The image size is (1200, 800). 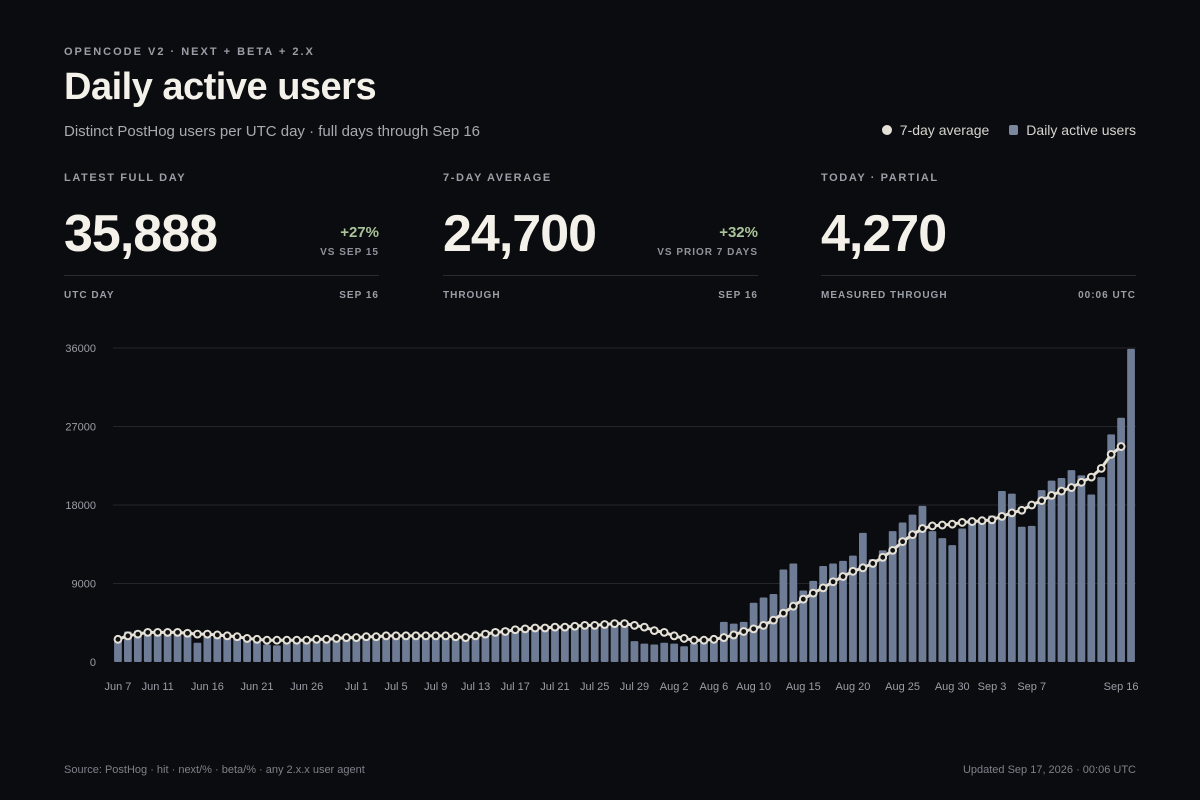 I want to click on x-tick-label: Jun 21, so click(x=256, y=687).